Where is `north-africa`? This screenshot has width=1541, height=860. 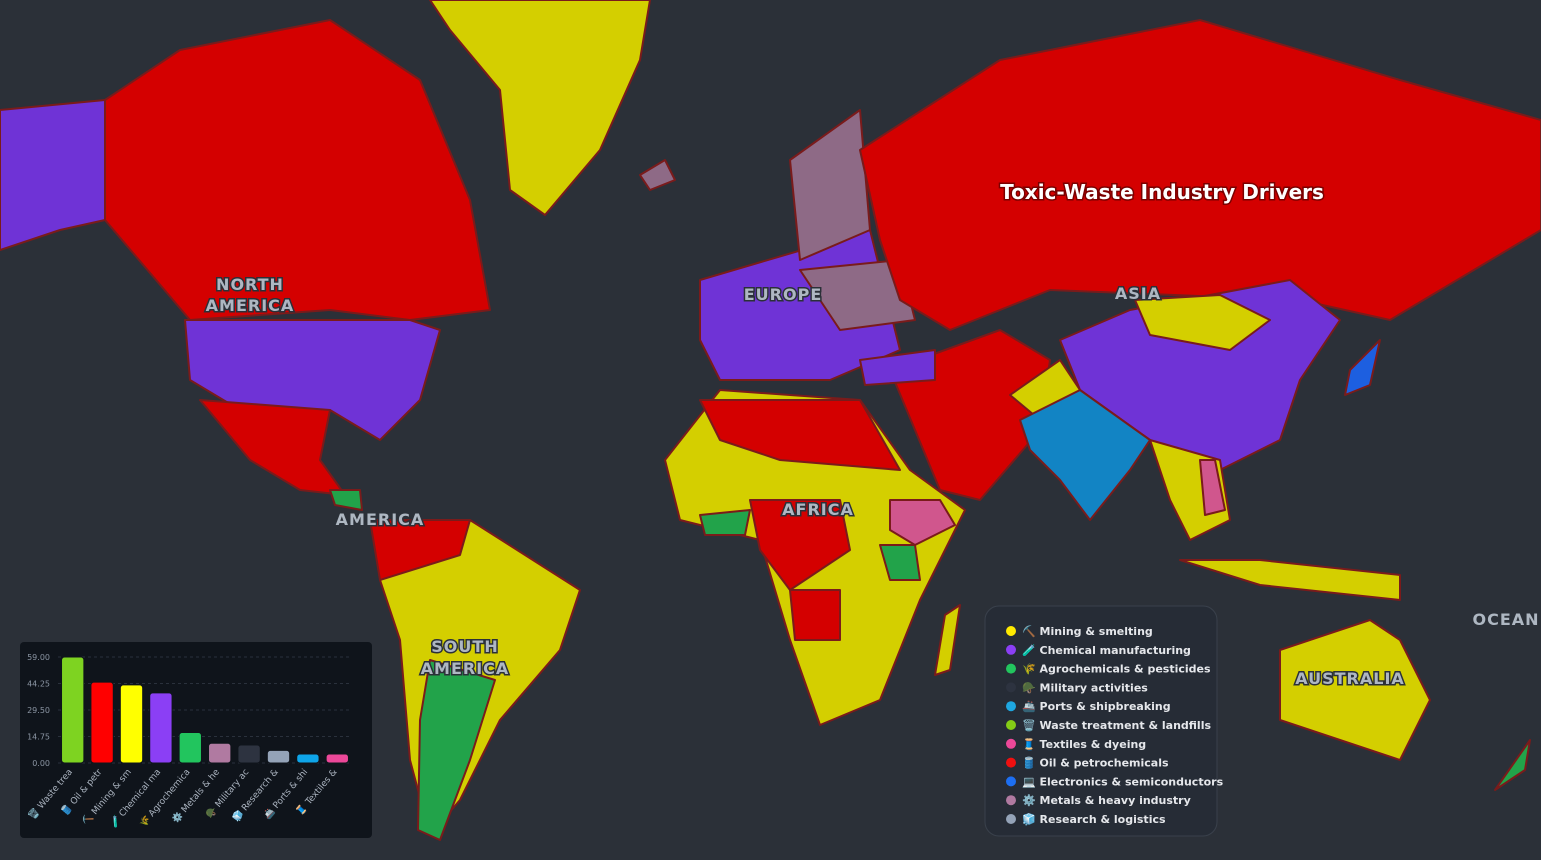
north-africa is located at coordinates (800, 435).